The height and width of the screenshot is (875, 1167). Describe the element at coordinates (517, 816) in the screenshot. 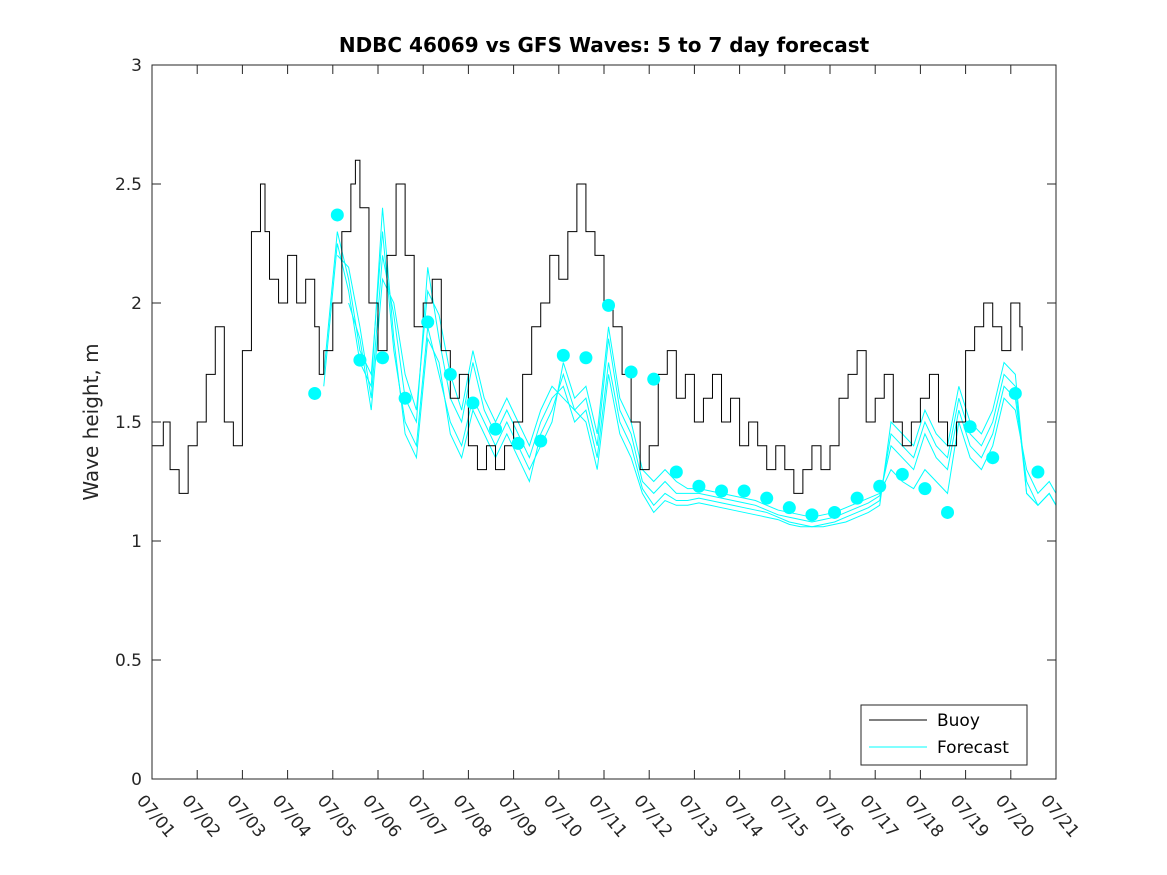

I see `x-tick-label: 07/09` at that location.